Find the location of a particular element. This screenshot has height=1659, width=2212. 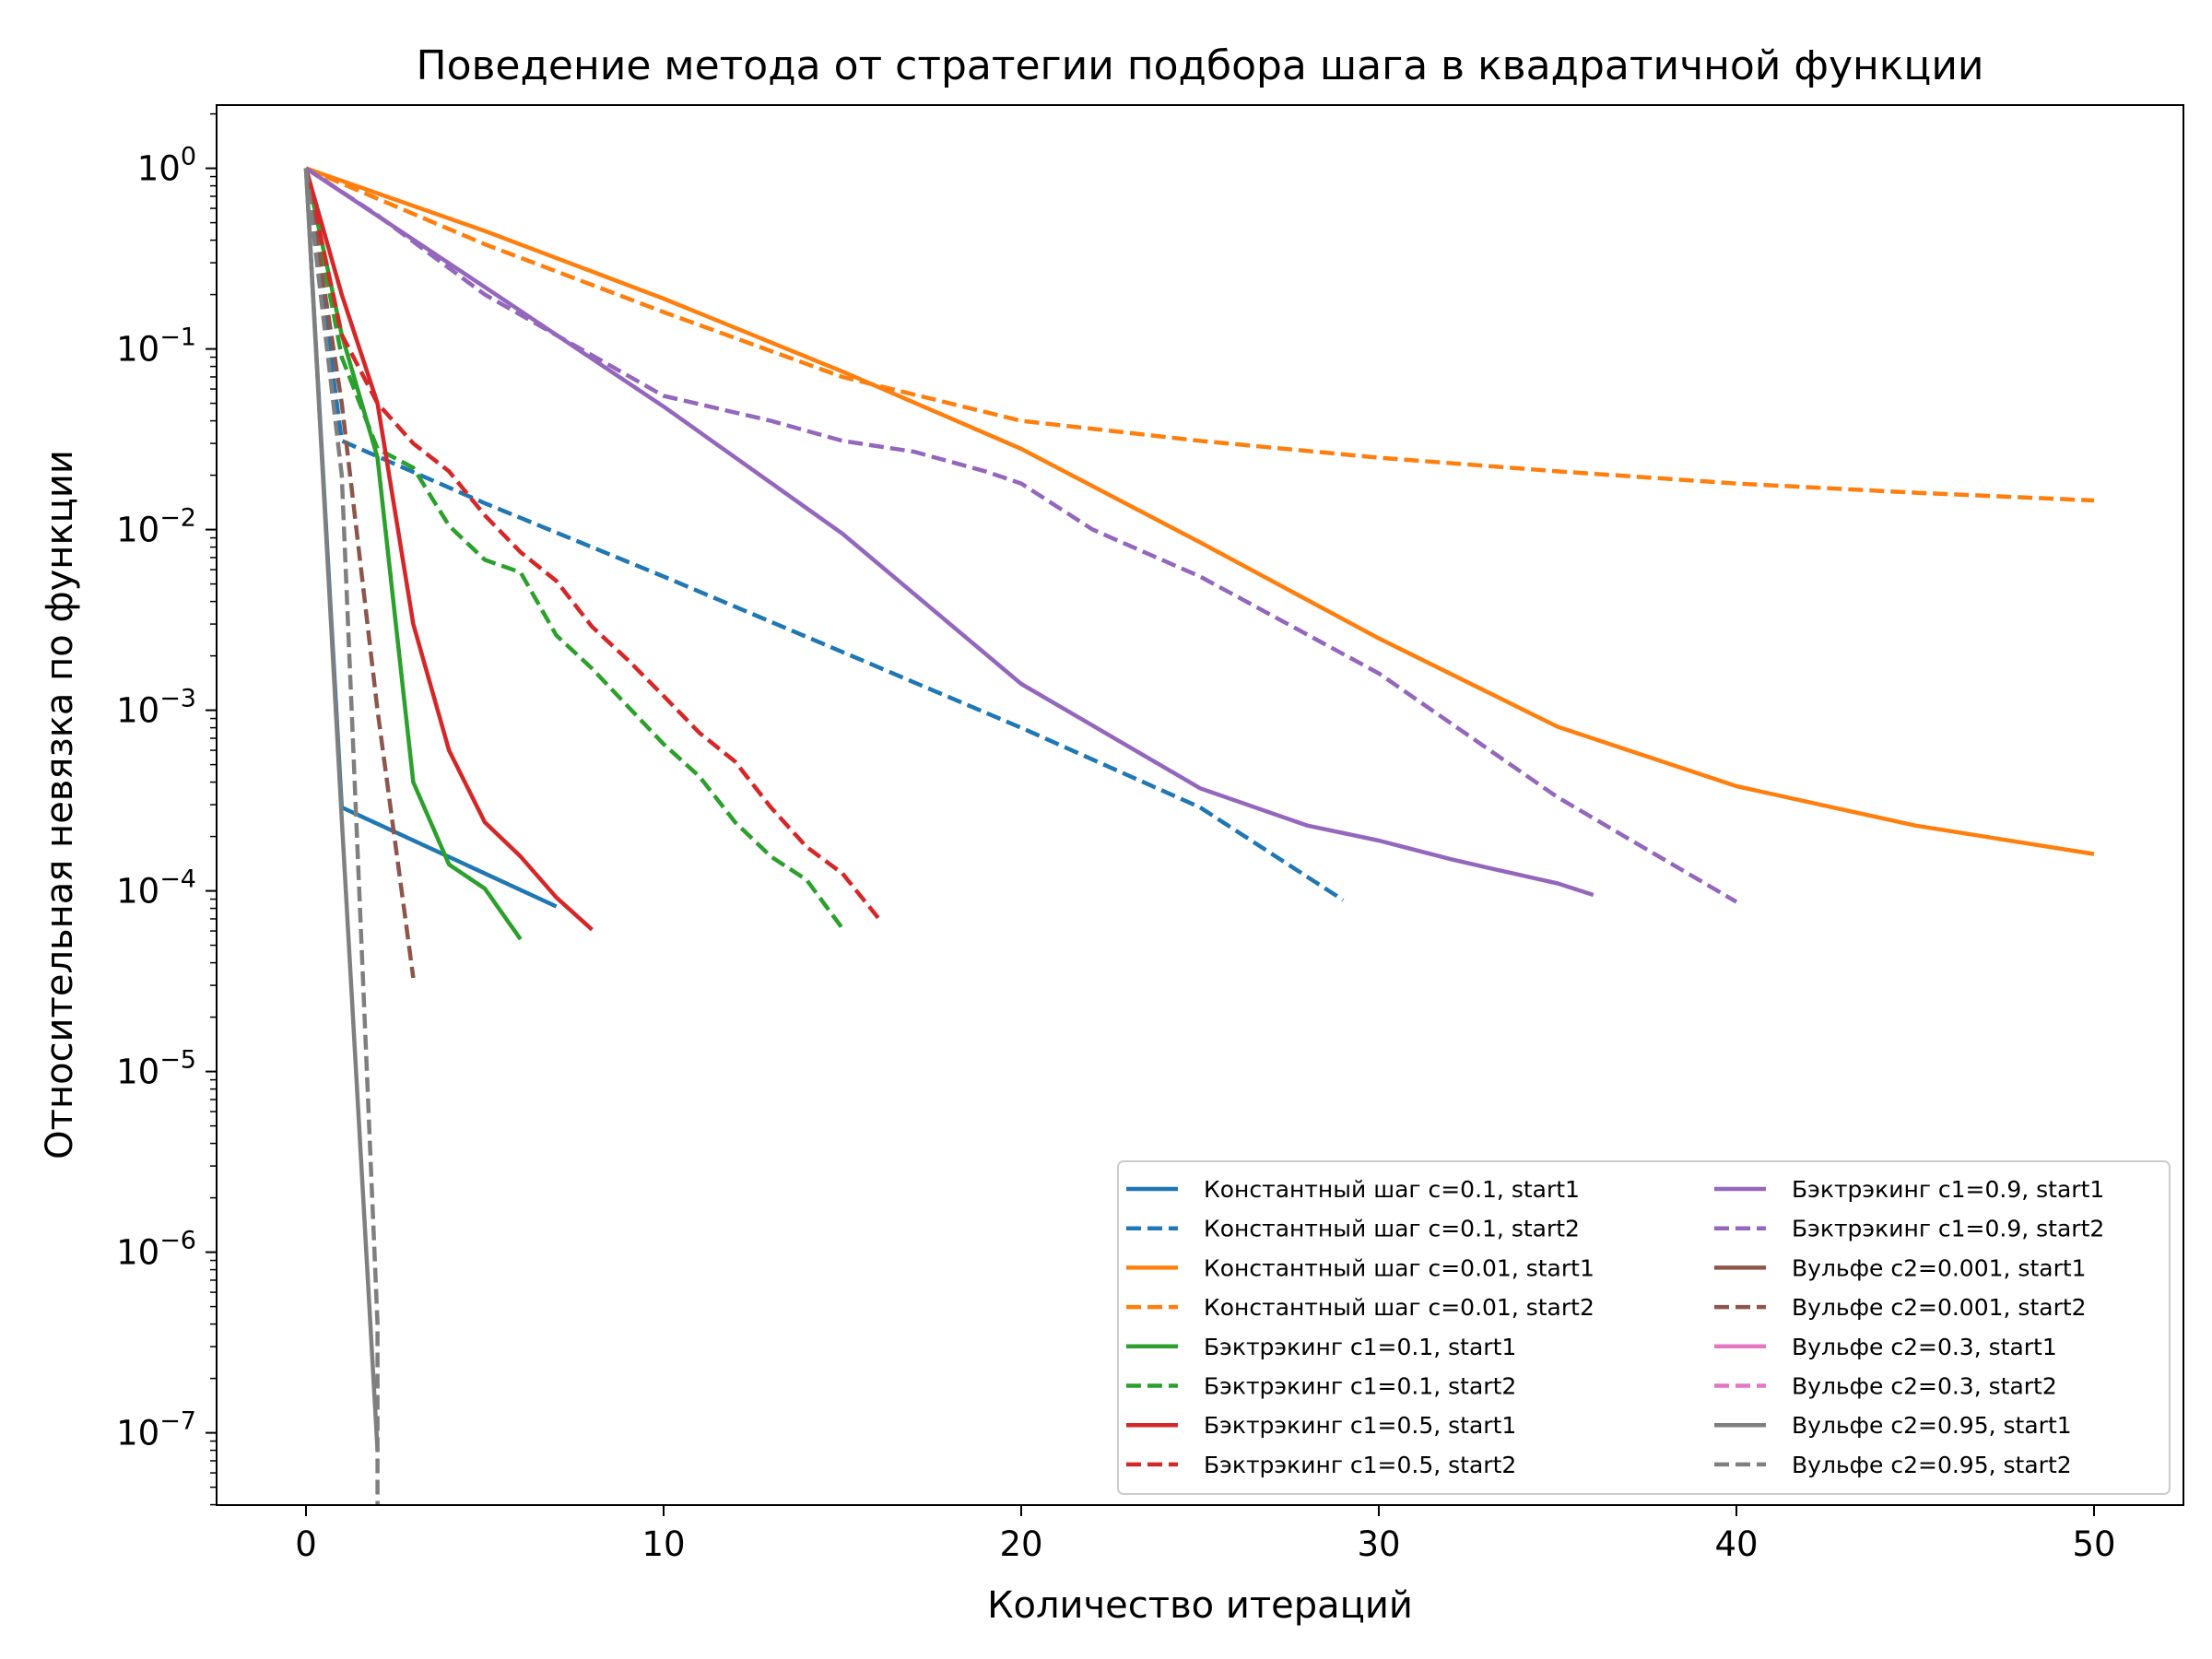

y-tick-label: 10⁻³ is located at coordinates (156, 708).